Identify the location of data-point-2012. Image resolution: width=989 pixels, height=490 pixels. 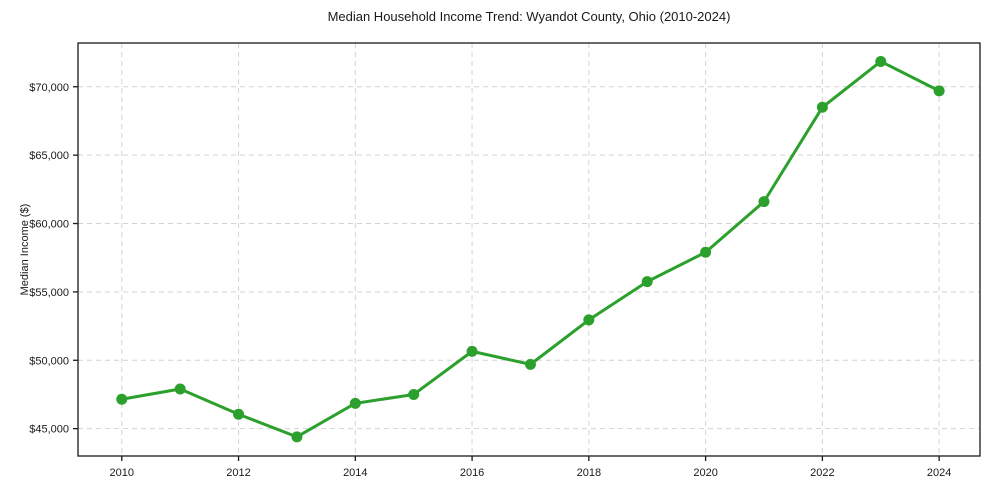
(239, 414).